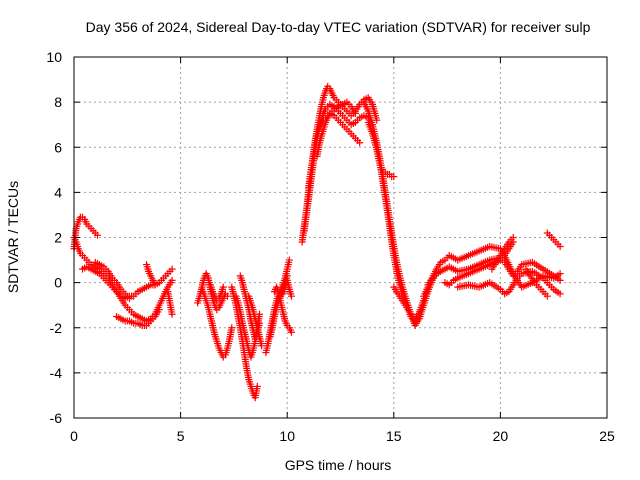  Describe the element at coordinates (338, 465) in the screenshot. I see `x-axis-label: GPS time / hours` at that location.